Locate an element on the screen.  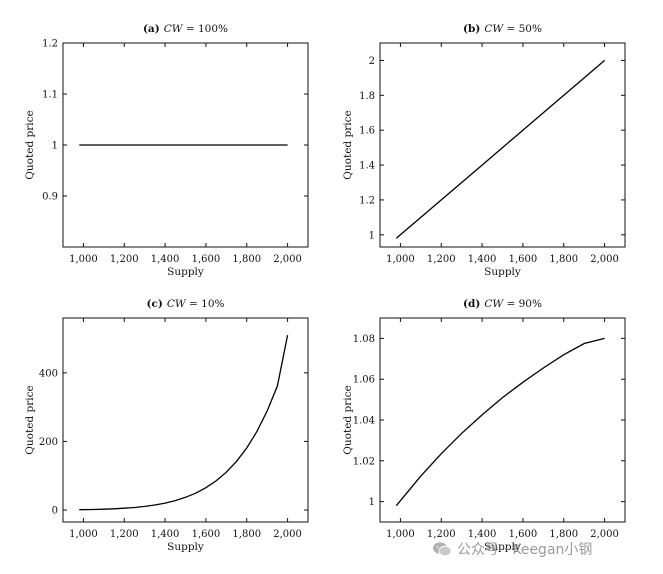
chart-title-d: (d) CW = 90% is located at coordinates (502, 304).